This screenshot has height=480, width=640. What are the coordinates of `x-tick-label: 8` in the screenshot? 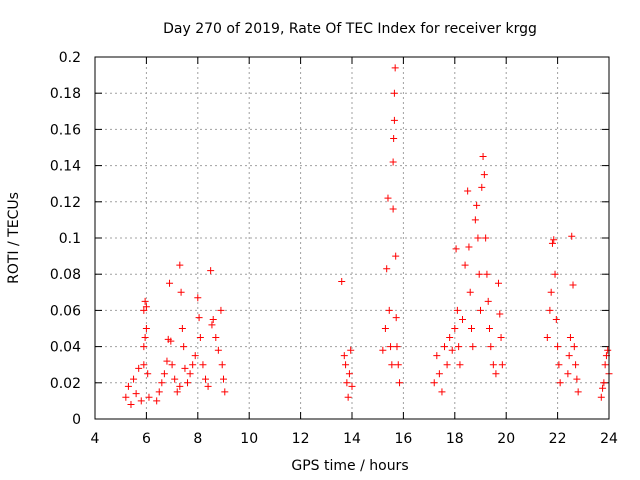 It's located at (197, 439).